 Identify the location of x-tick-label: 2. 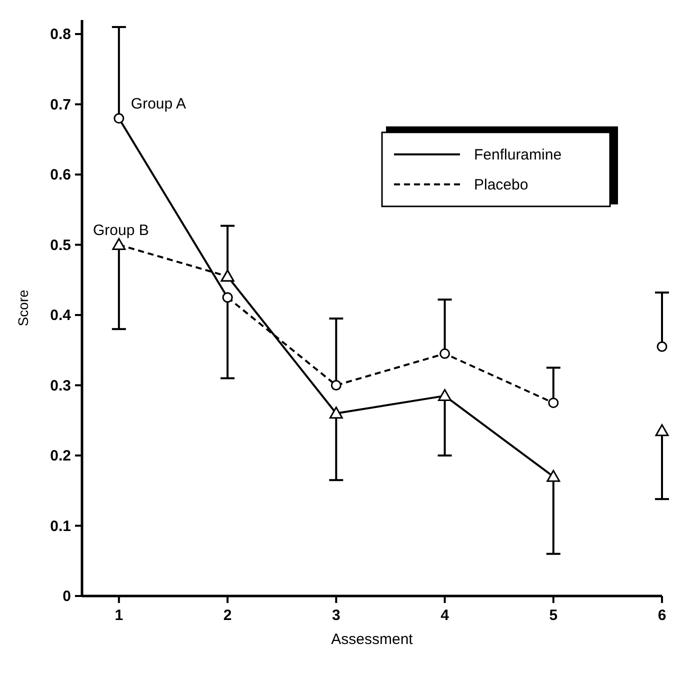
(227, 615).